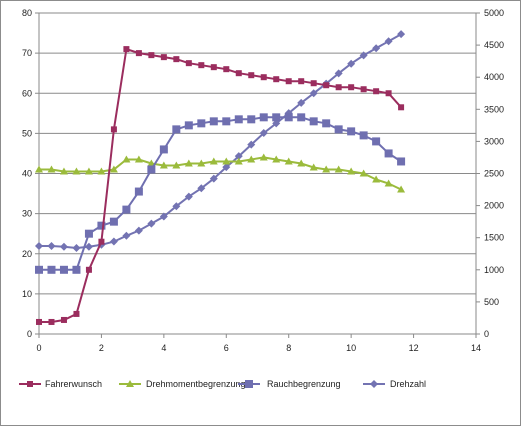 Image resolution: width=521 pixels, height=430 pixels. What do you see at coordinates (494, 109) in the screenshot?
I see `y2-tick-label: 3500` at bounding box center [494, 109].